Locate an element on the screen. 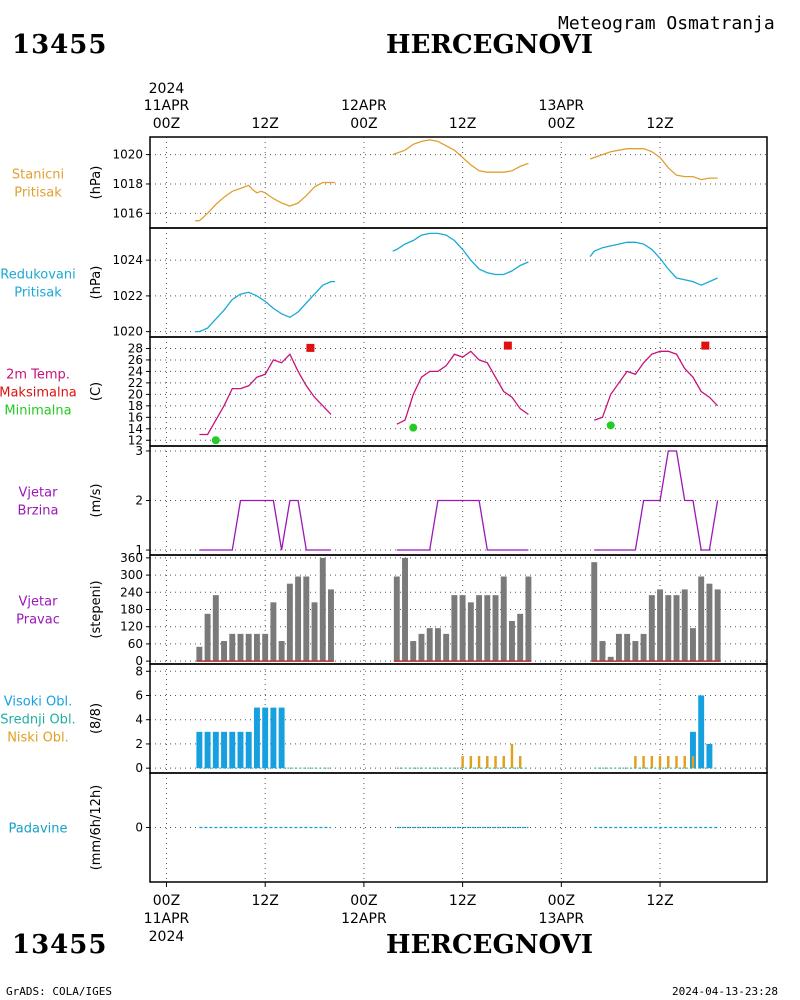  y-tick-label-4-6: 360 is located at coordinates (131, 558).